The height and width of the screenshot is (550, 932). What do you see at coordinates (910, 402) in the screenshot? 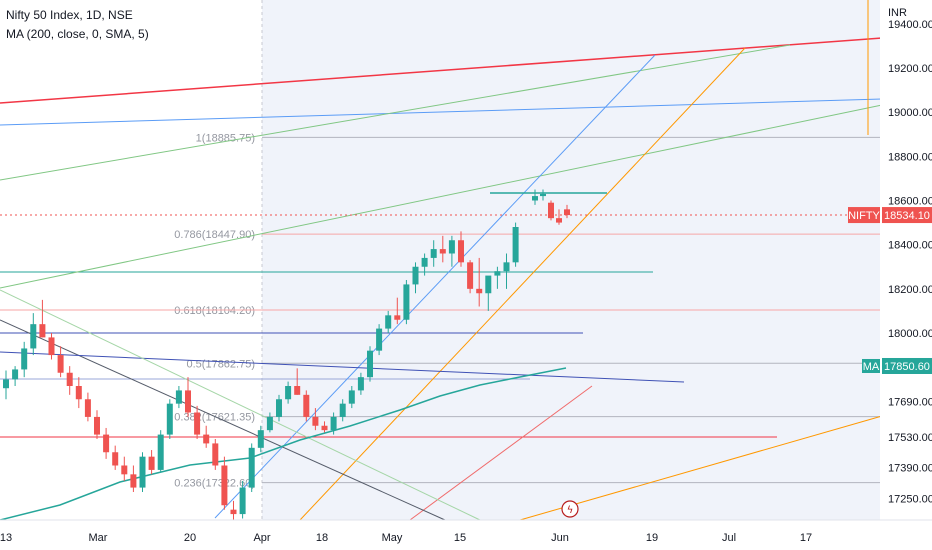
I see `price-tick-label: 17690.00` at bounding box center [910, 402].